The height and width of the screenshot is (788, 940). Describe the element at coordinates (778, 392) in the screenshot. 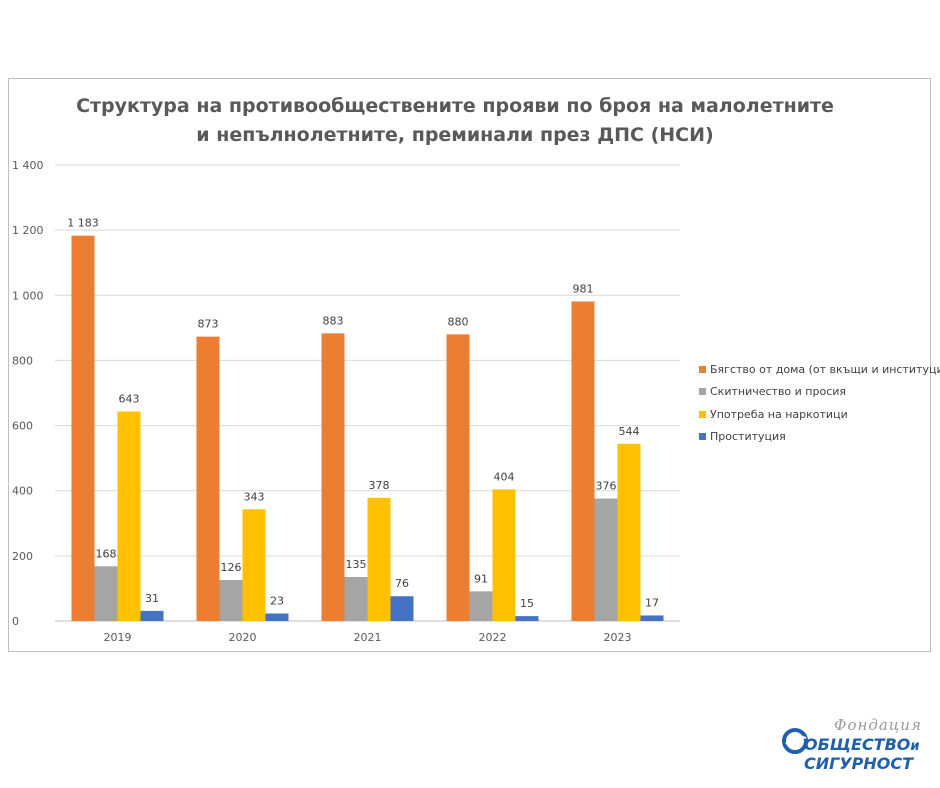

I see `legend-label: Скитничество и просия` at that location.